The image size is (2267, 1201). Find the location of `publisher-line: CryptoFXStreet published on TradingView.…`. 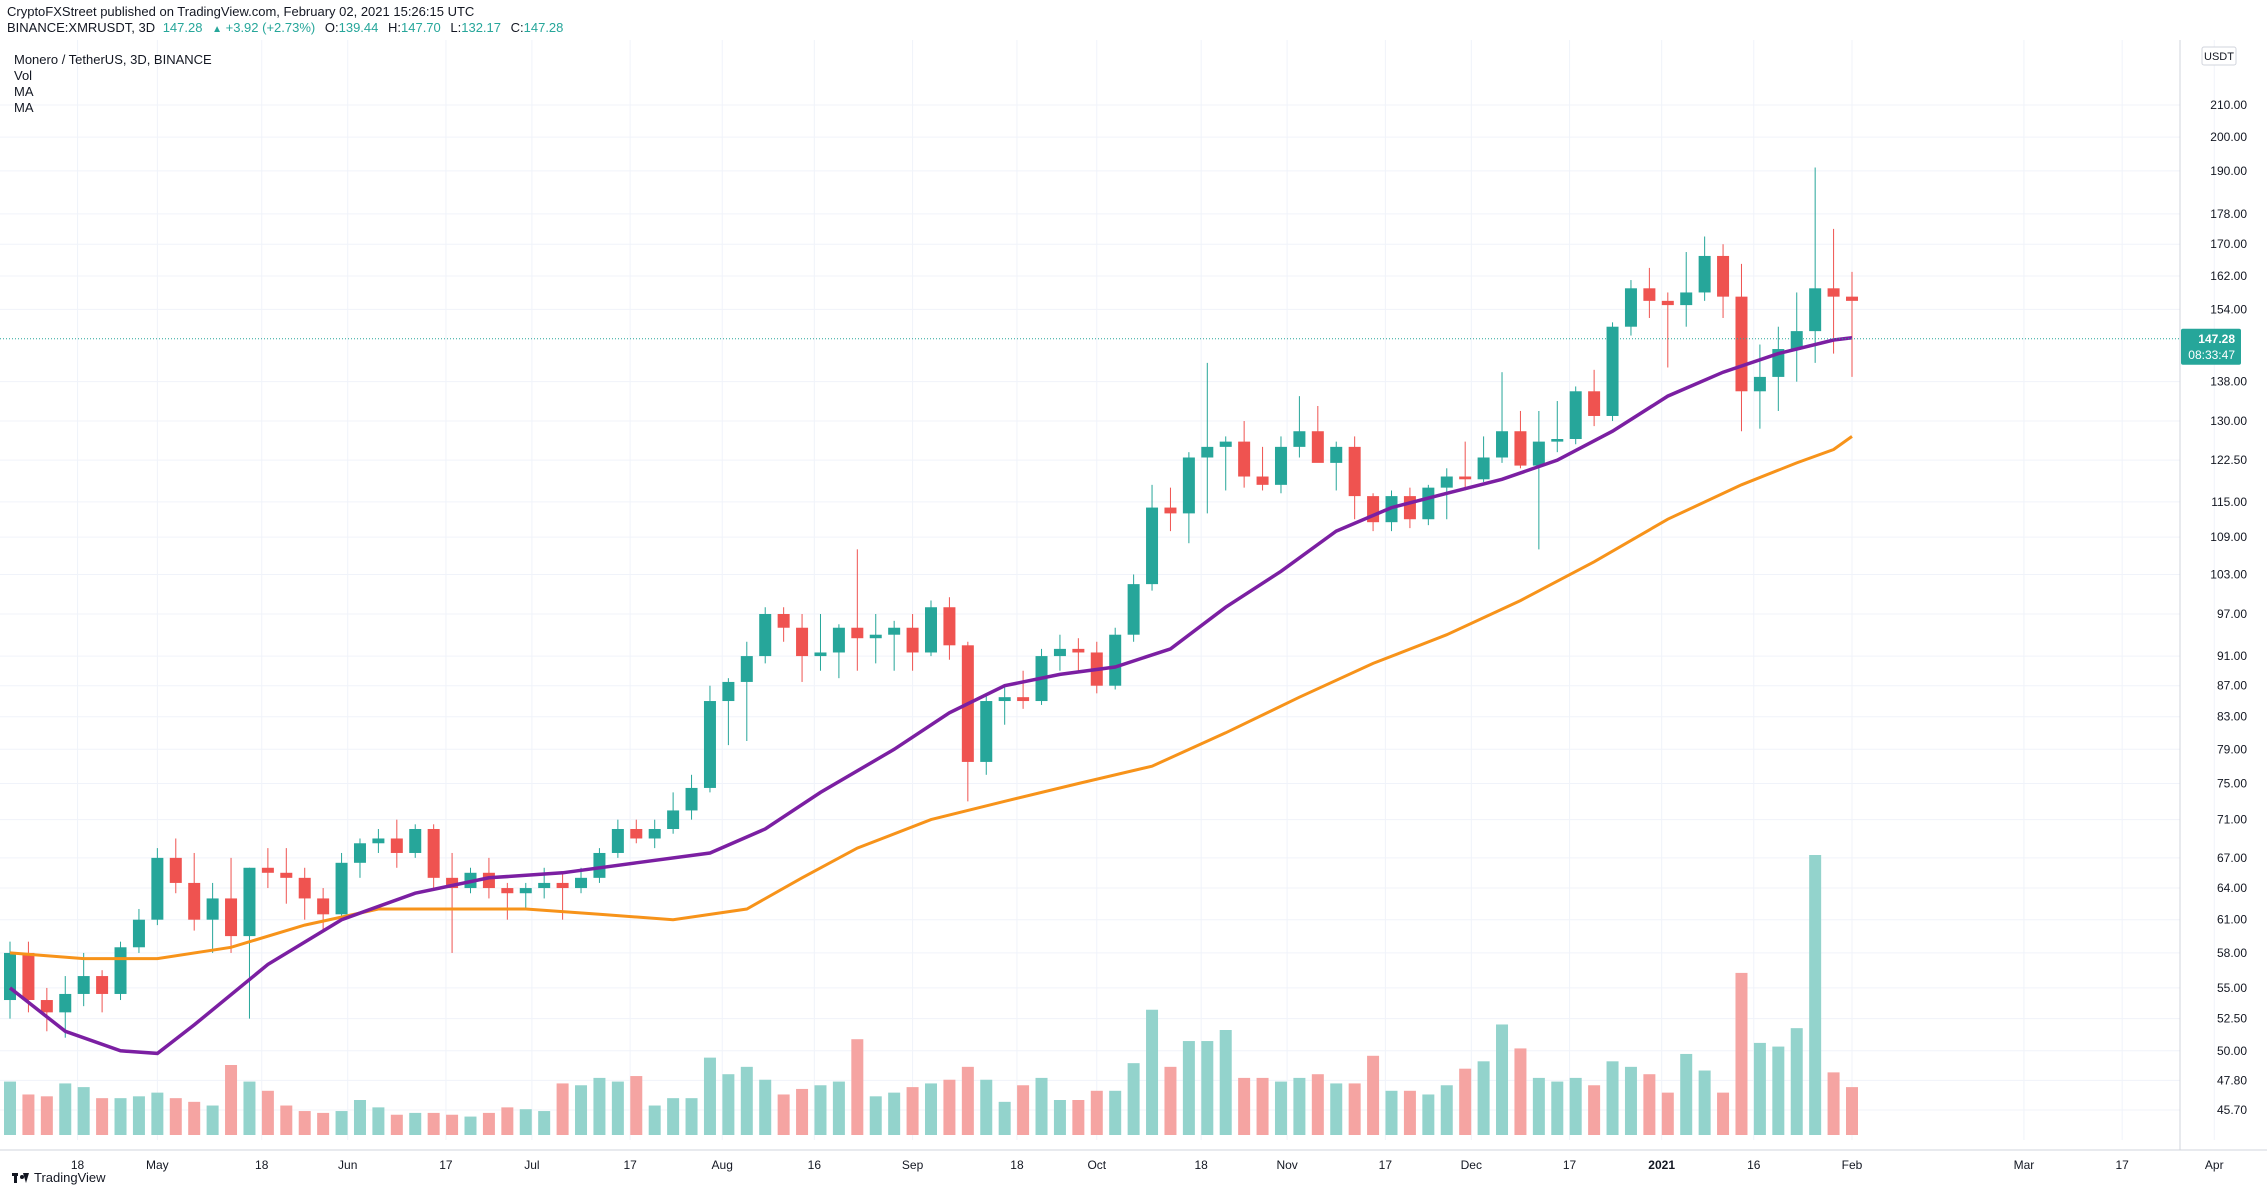

publisher-line: CryptoFXStreet published on TradingView.… is located at coordinates (241, 11).